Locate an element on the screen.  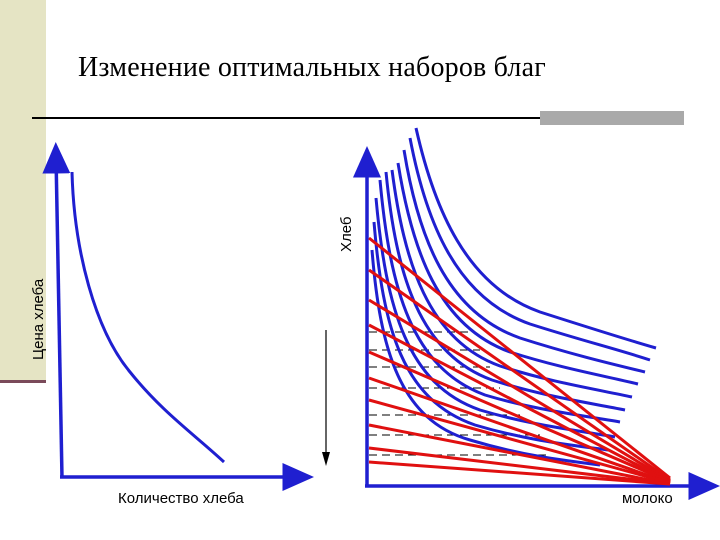
left-y-axis-label: Цена хлеба is located at coordinates (38, 319).